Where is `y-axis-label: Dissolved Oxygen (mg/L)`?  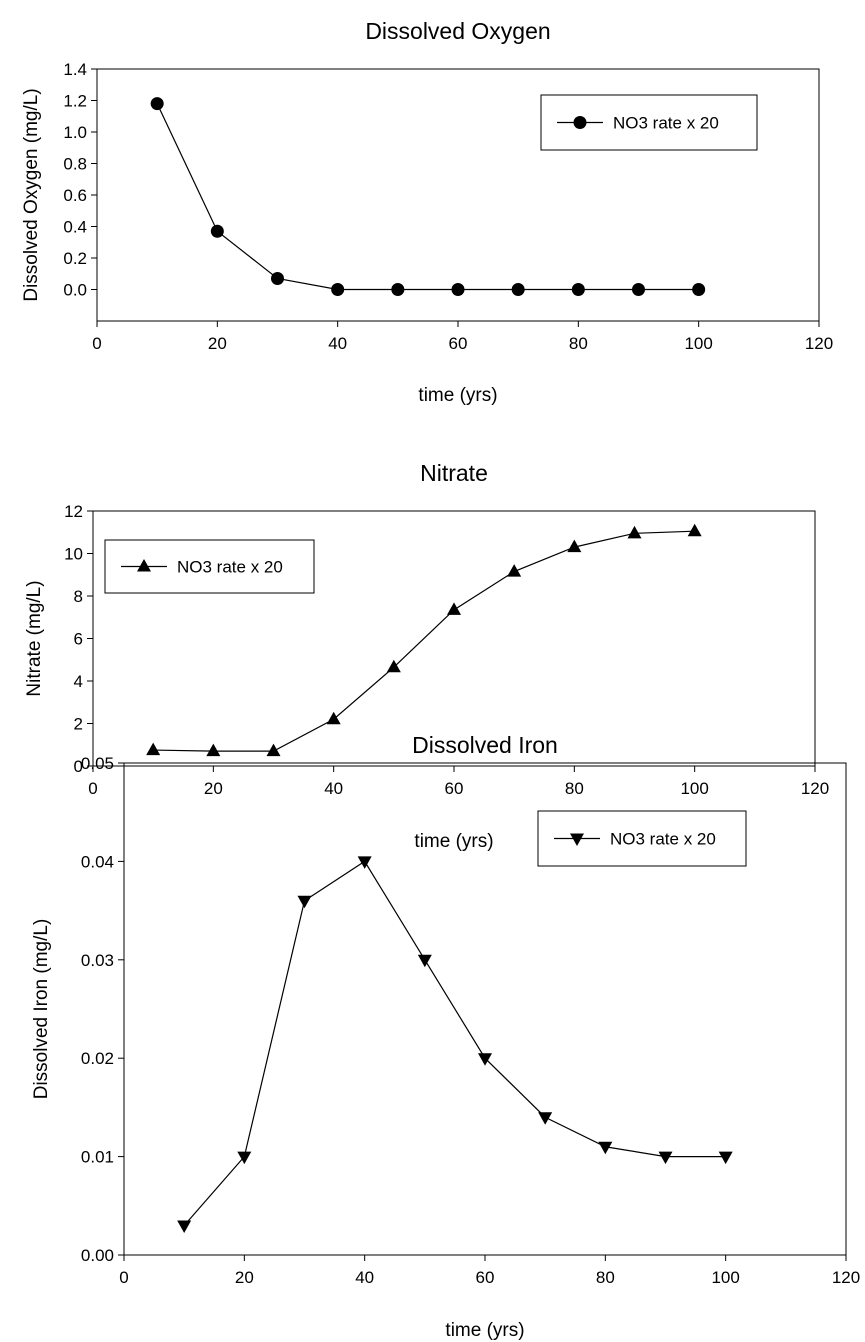 y-axis-label: Dissolved Oxygen (mg/L) is located at coordinates (31, 194).